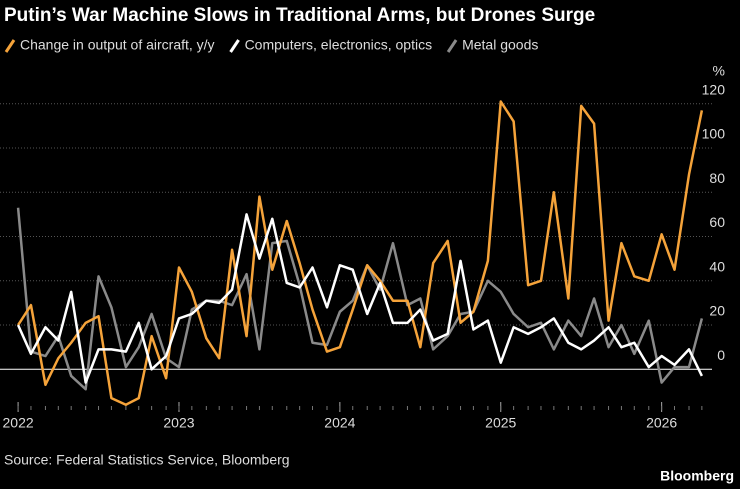 The image size is (740, 489). I want to click on brand: Bloomberg, so click(697, 476).